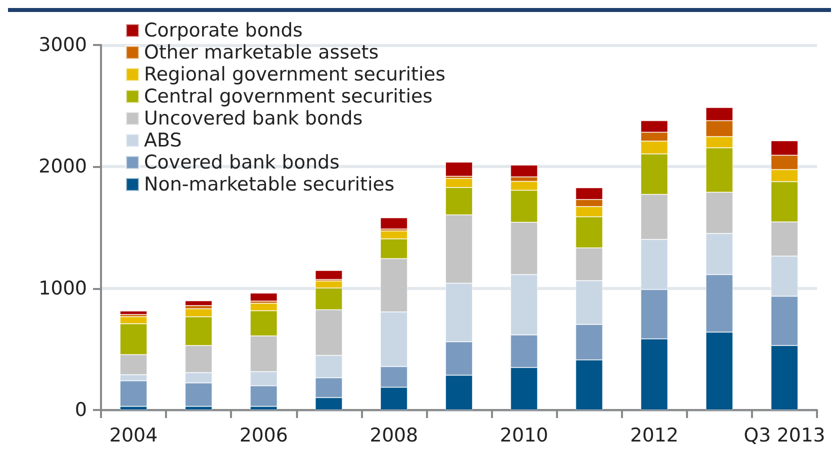 Image resolution: width=839 pixels, height=459 pixels. I want to click on legend-label: Central government securities, so click(288, 97).